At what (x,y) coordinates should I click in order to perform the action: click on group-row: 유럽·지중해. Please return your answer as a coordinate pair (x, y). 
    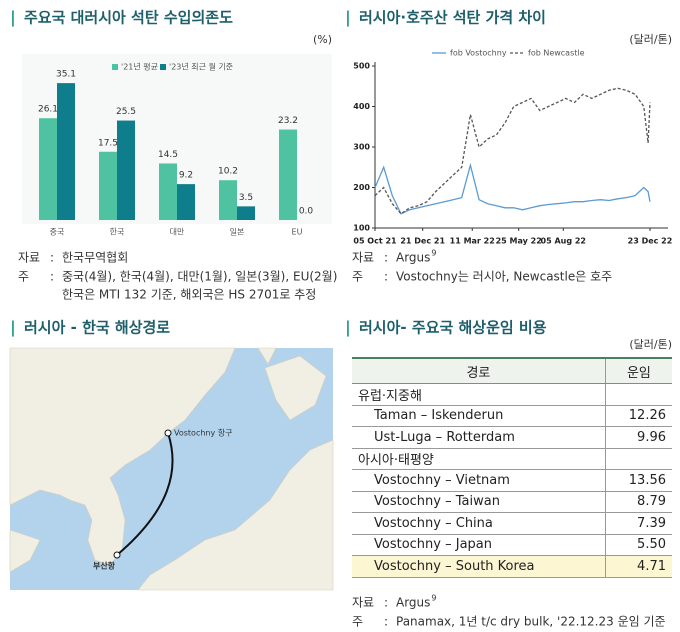
    Looking at the image, I should click on (512, 394).